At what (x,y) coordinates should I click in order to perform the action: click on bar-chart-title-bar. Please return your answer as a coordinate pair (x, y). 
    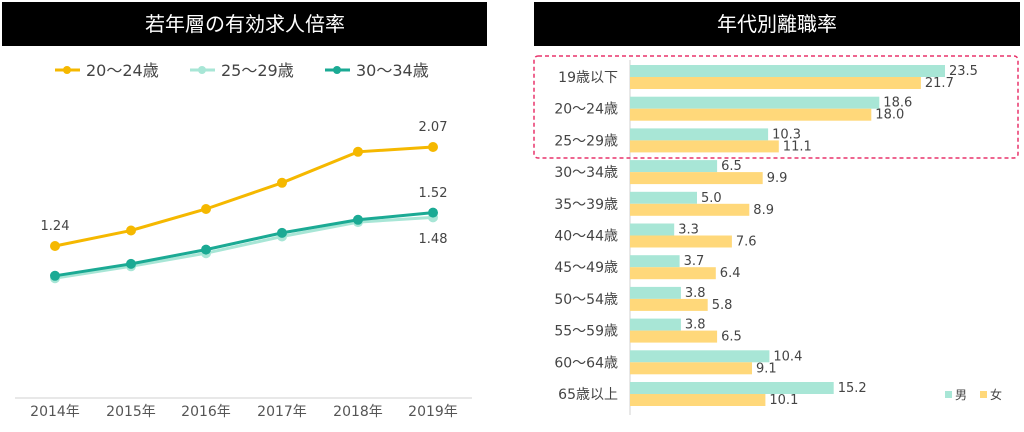
    Looking at the image, I should click on (777, 24).